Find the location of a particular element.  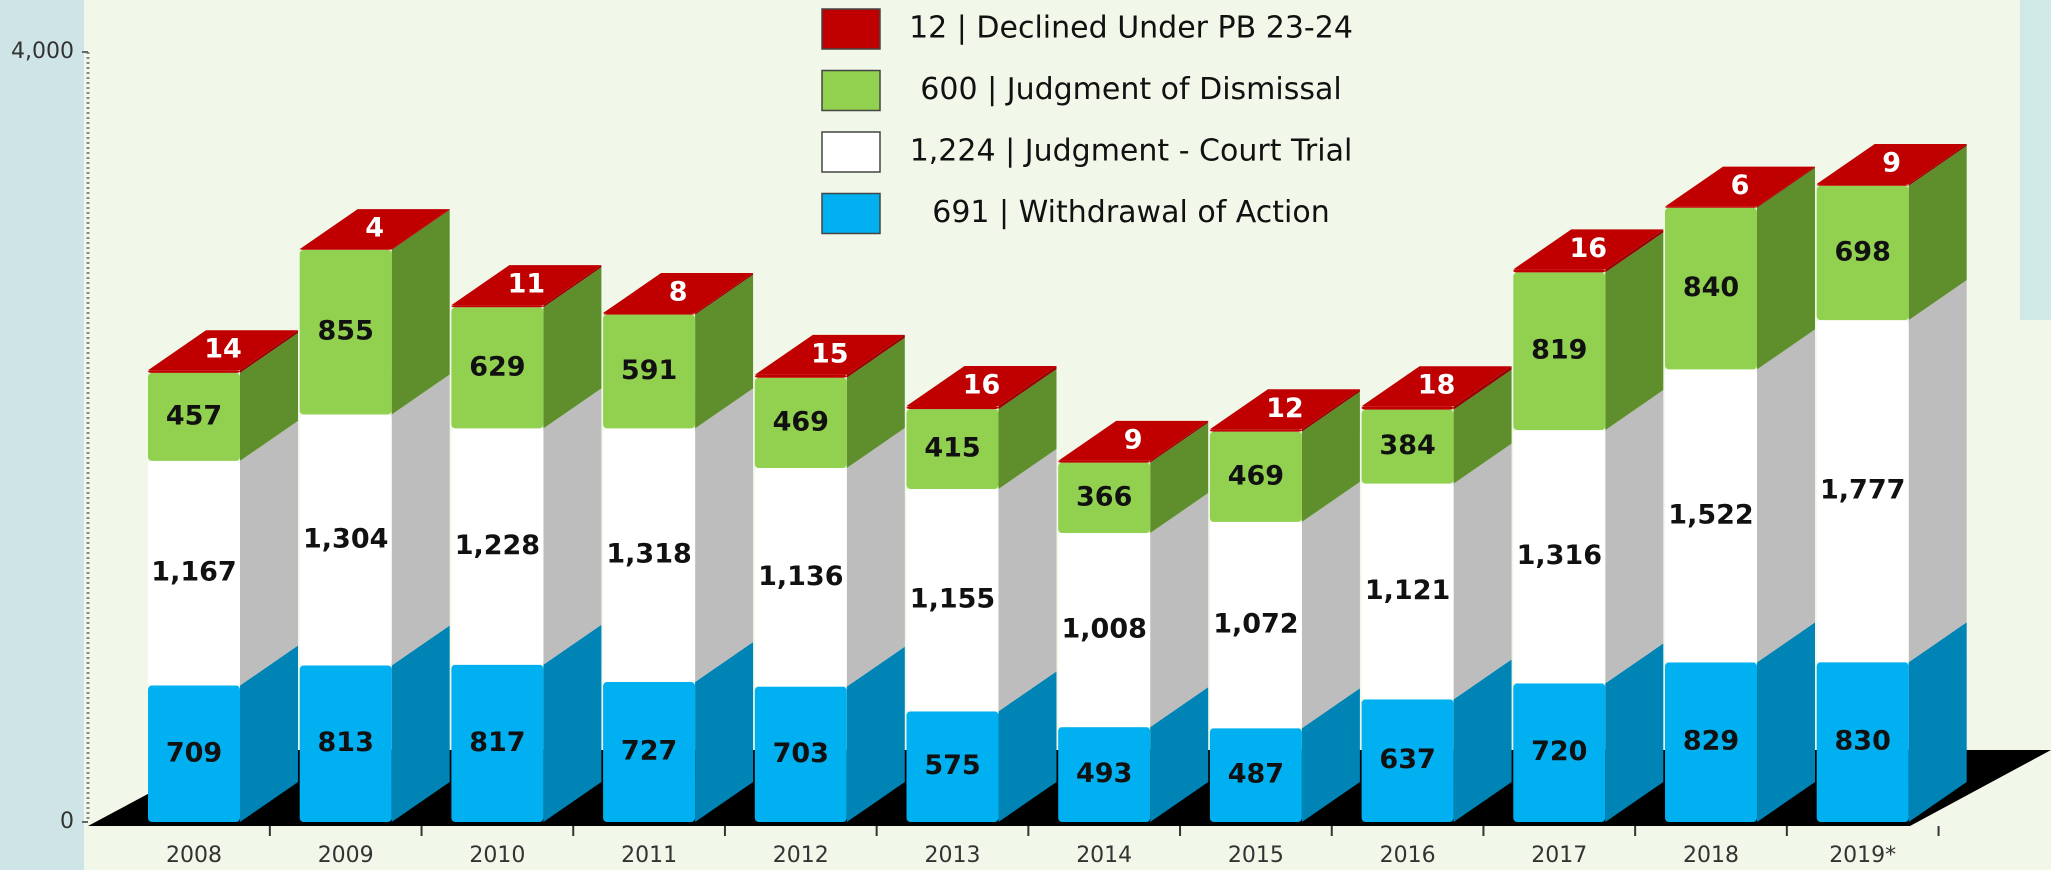

x-tick-label: 2009 is located at coordinates (346, 855).